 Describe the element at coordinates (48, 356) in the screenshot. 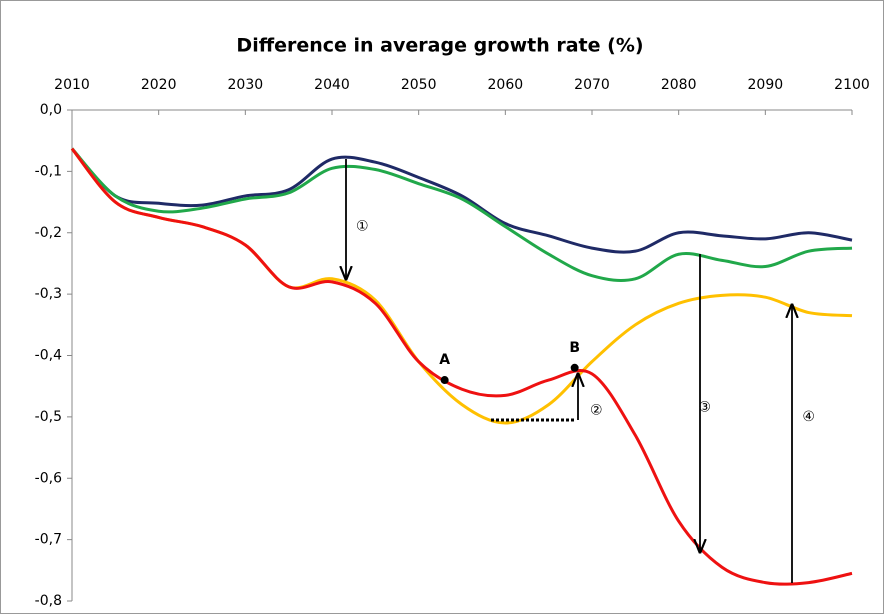

I see `y-tick-label: -0,4` at that location.